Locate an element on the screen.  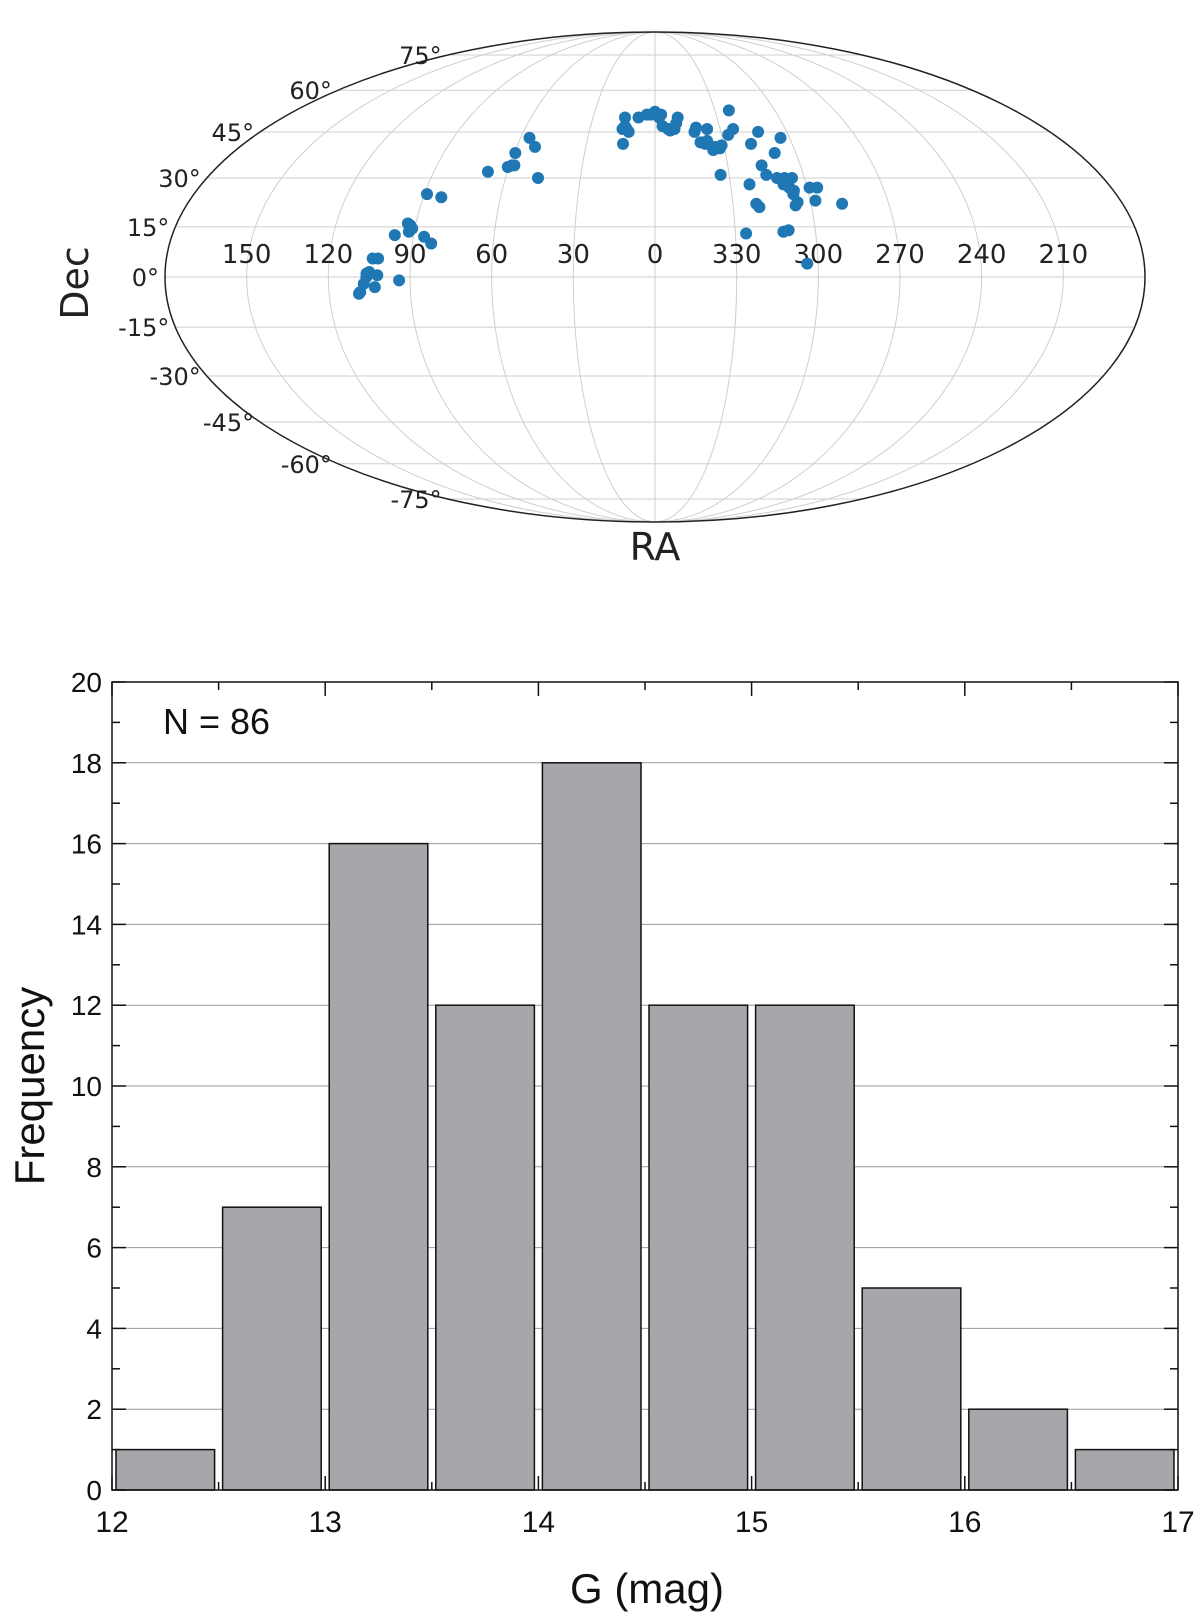
histogram-y-axis-label: Frequency is located at coordinates (29, 1086).